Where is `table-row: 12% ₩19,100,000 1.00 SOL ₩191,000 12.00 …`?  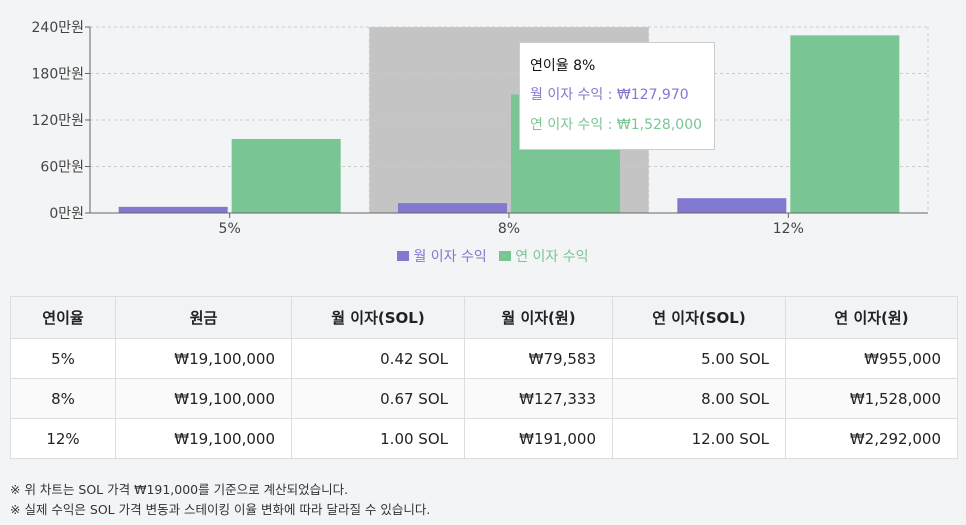
table-row: 12% ₩19,100,000 1.00 SOL ₩191,000 12.00 … is located at coordinates (484, 438).